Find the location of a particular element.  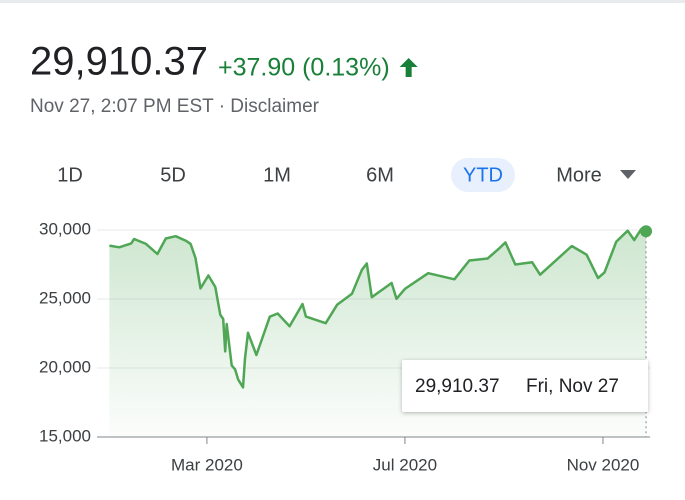

top-bar is located at coordinates (342, 1).